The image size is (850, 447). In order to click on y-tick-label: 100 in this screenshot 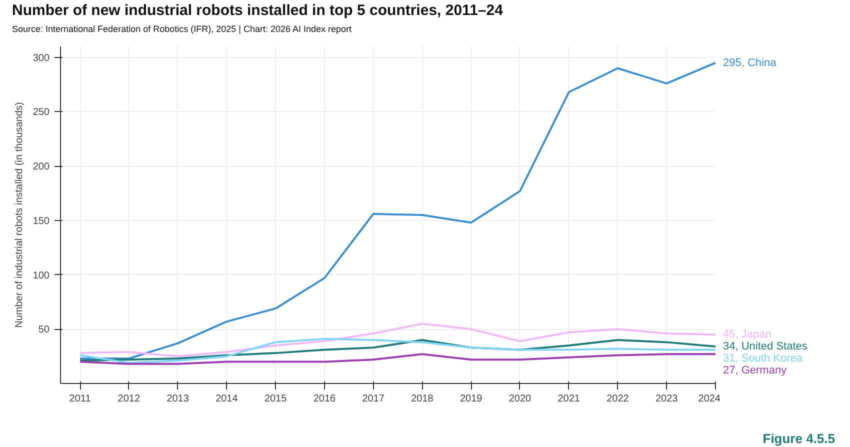, I will do `click(41, 276)`.